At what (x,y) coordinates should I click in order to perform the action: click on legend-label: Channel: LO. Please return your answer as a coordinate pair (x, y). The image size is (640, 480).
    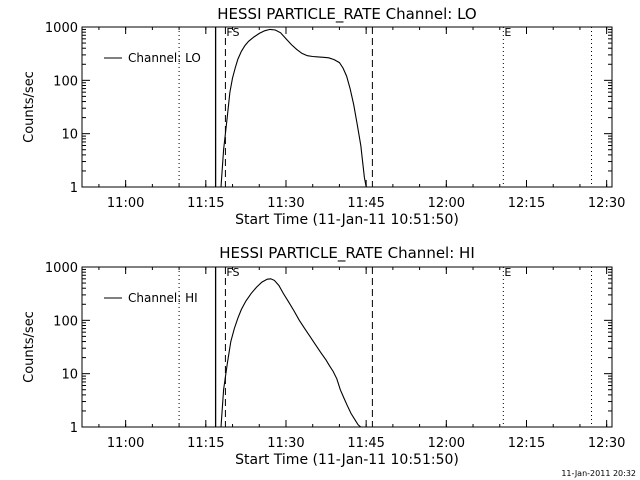
    Looking at the image, I should click on (164, 58).